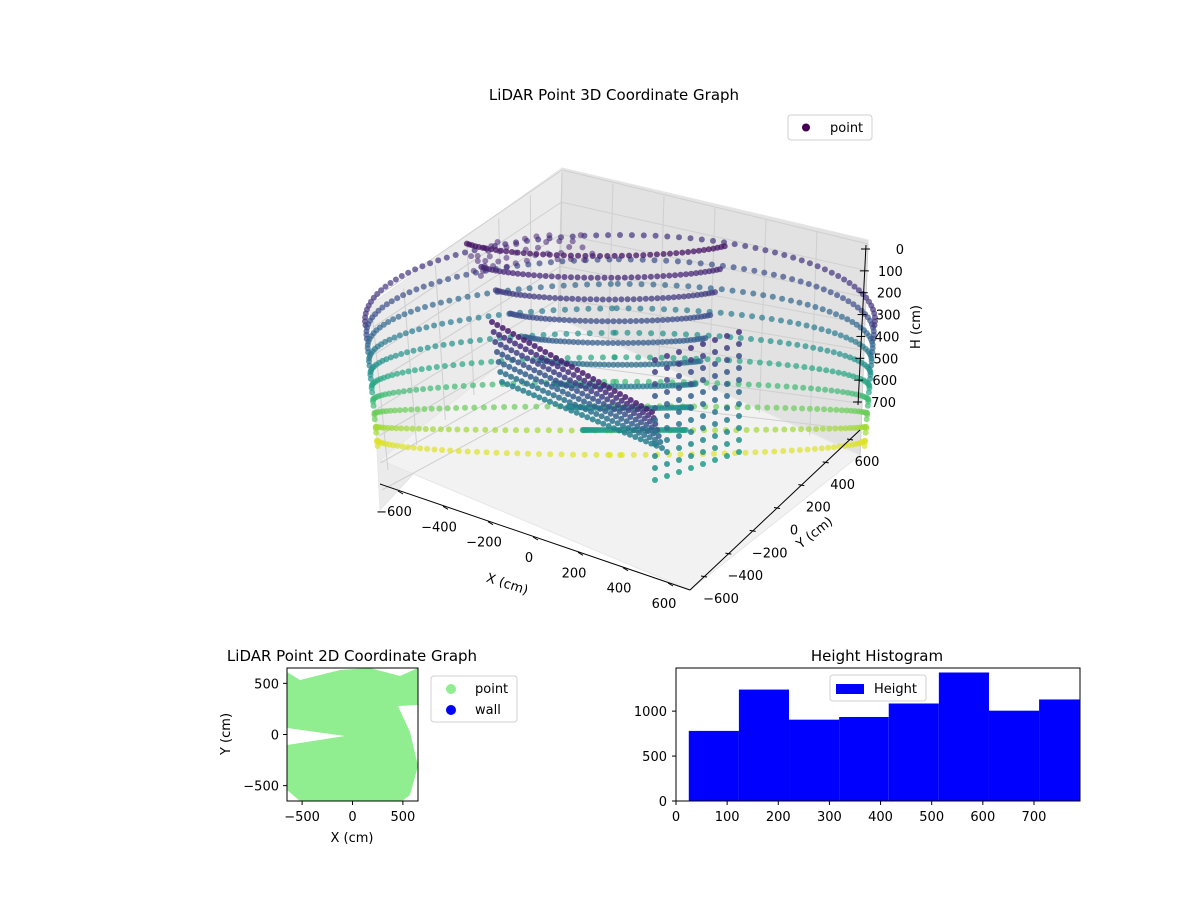 Image resolution: width=1200 pixels, height=900 pixels. Describe the element at coordinates (529, 558) in the screenshot. I see `x-tick-label-3d: 0` at that location.